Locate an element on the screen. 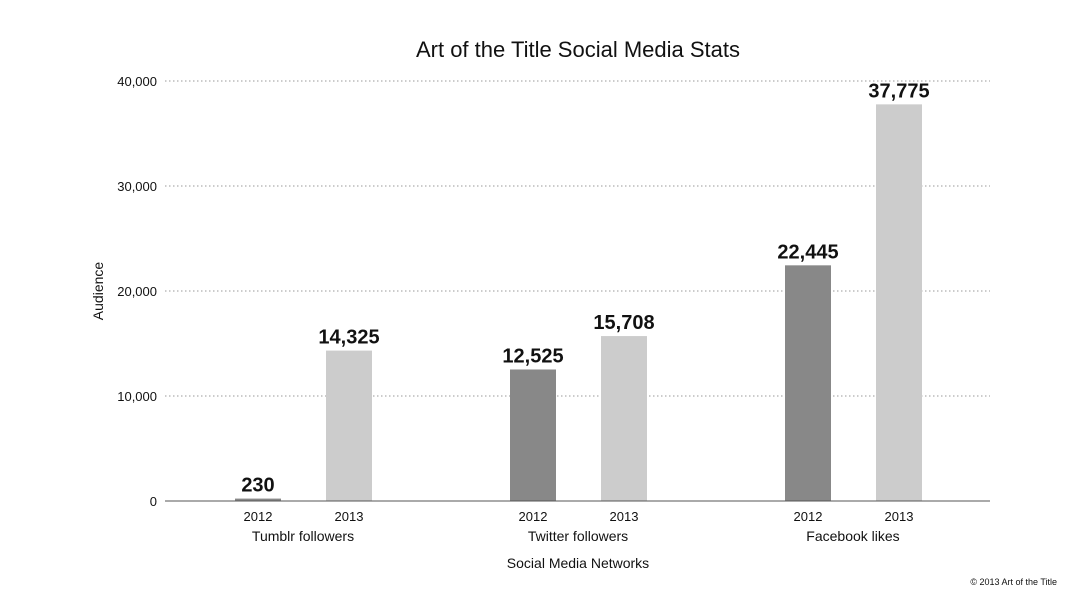 The height and width of the screenshot is (608, 1080). y-tick-label: 0 is located at coordinates (153, 501).